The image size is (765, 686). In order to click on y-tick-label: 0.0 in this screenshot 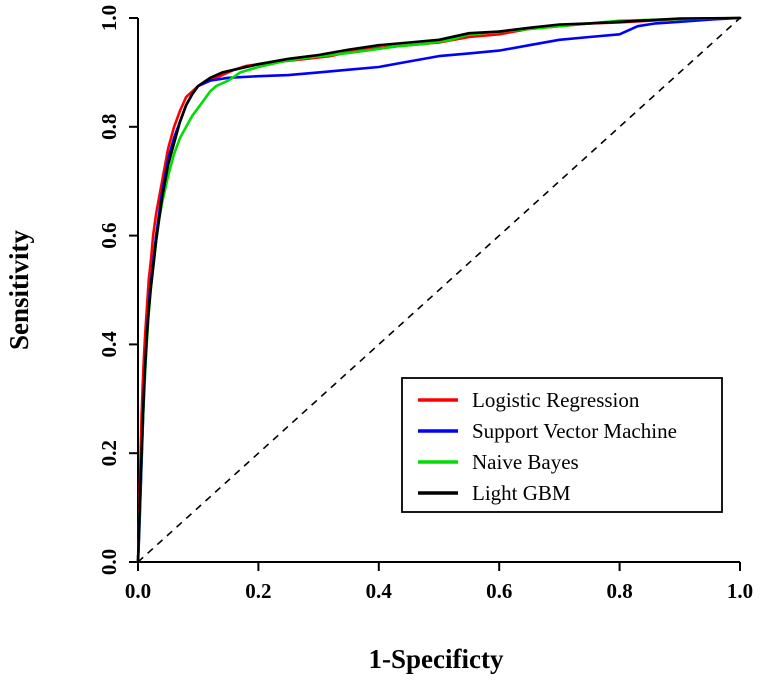, I will do `click(109, 562)`.